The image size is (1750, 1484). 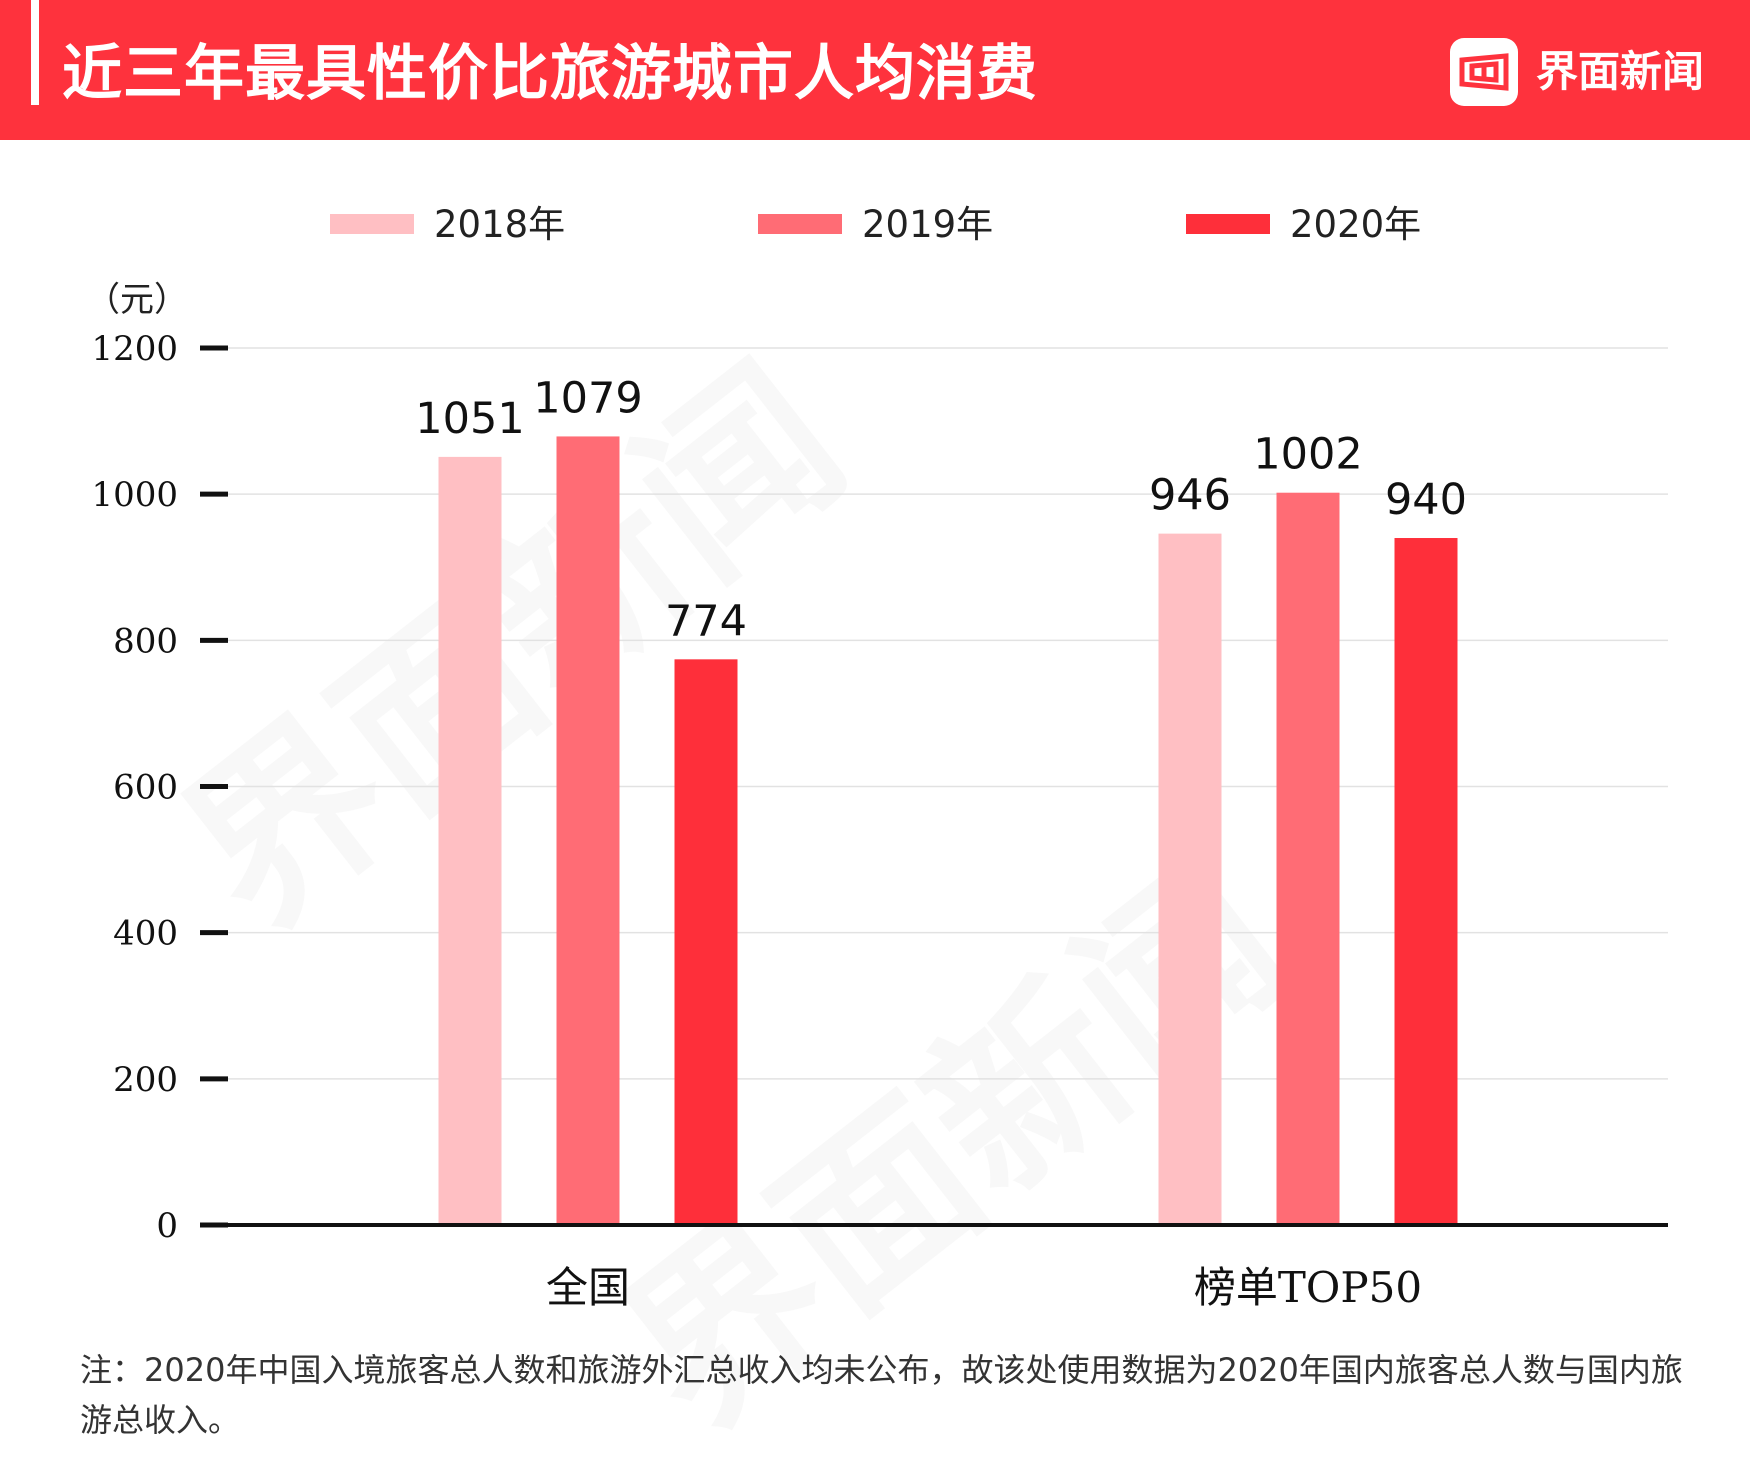 I want to click on legend-label: 2019年, so click(x=928, y=224).